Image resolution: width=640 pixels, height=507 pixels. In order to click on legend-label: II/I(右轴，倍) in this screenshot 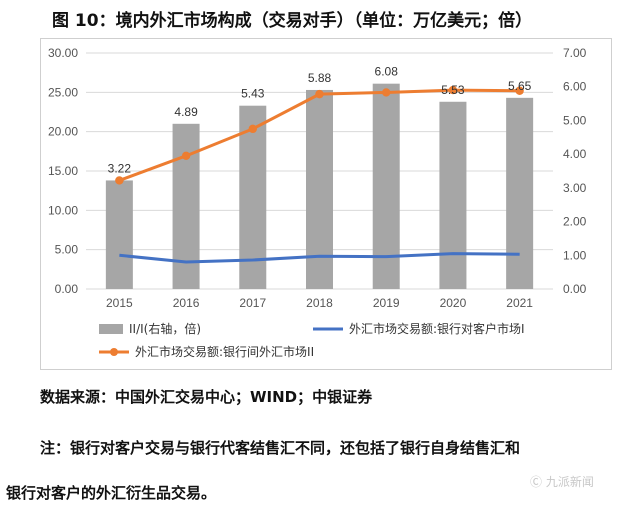, I will do `click(165, 328)`.